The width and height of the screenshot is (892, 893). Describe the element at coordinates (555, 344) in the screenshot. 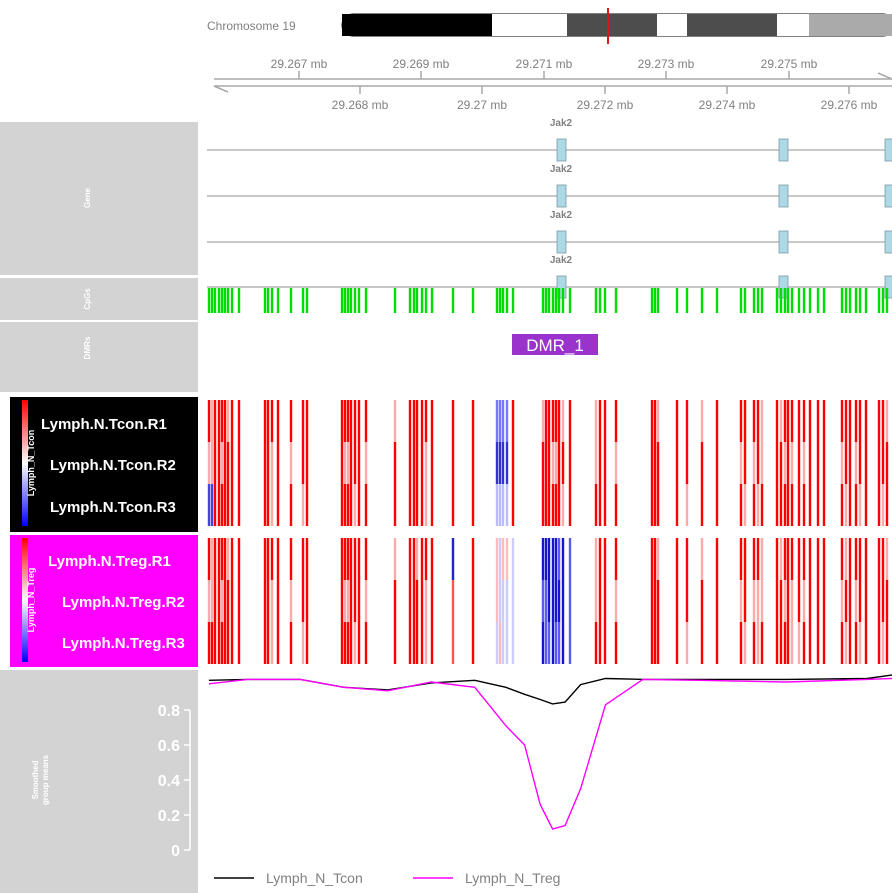

I see `dmr-region-box` at that location.